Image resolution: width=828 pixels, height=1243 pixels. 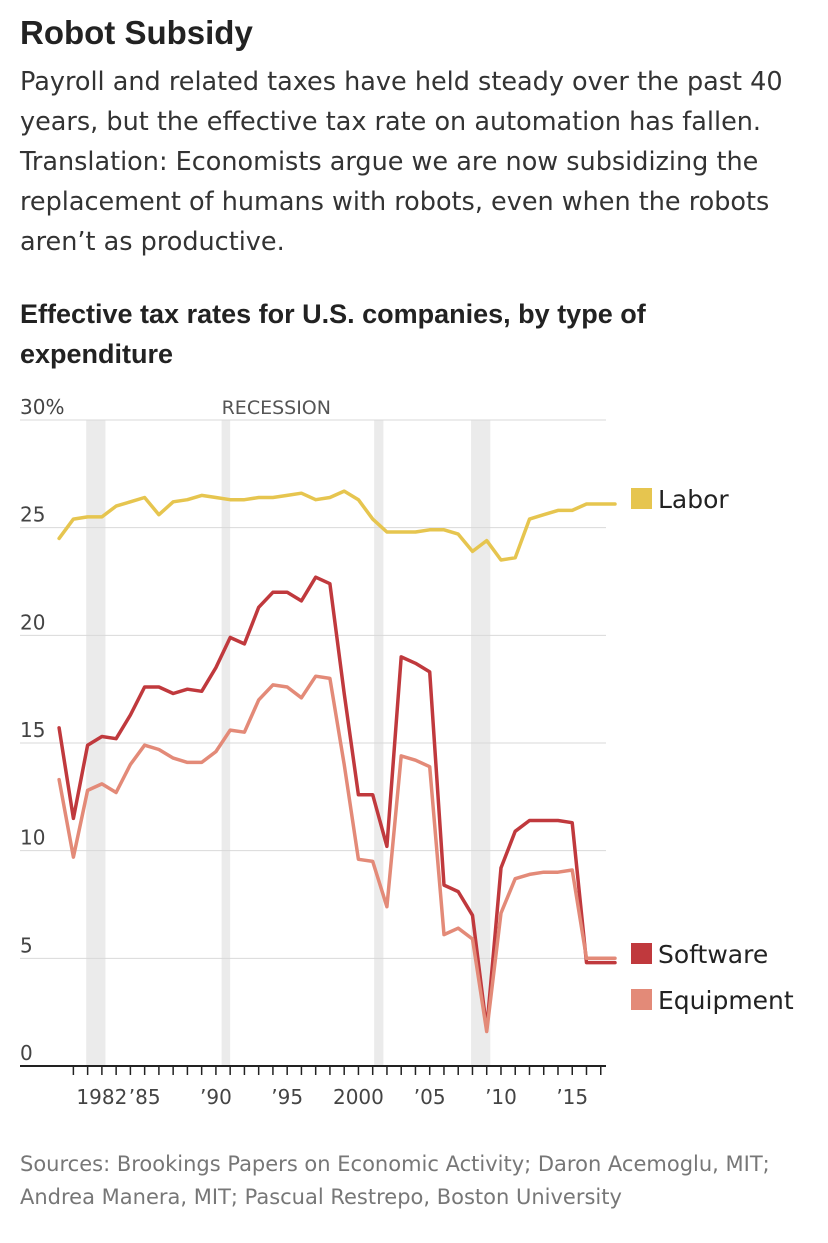 What do you see at coordinates (32, 515) in the screenshot?
I see `y-tick-label-25: 25` at bounding box center [32, 515].